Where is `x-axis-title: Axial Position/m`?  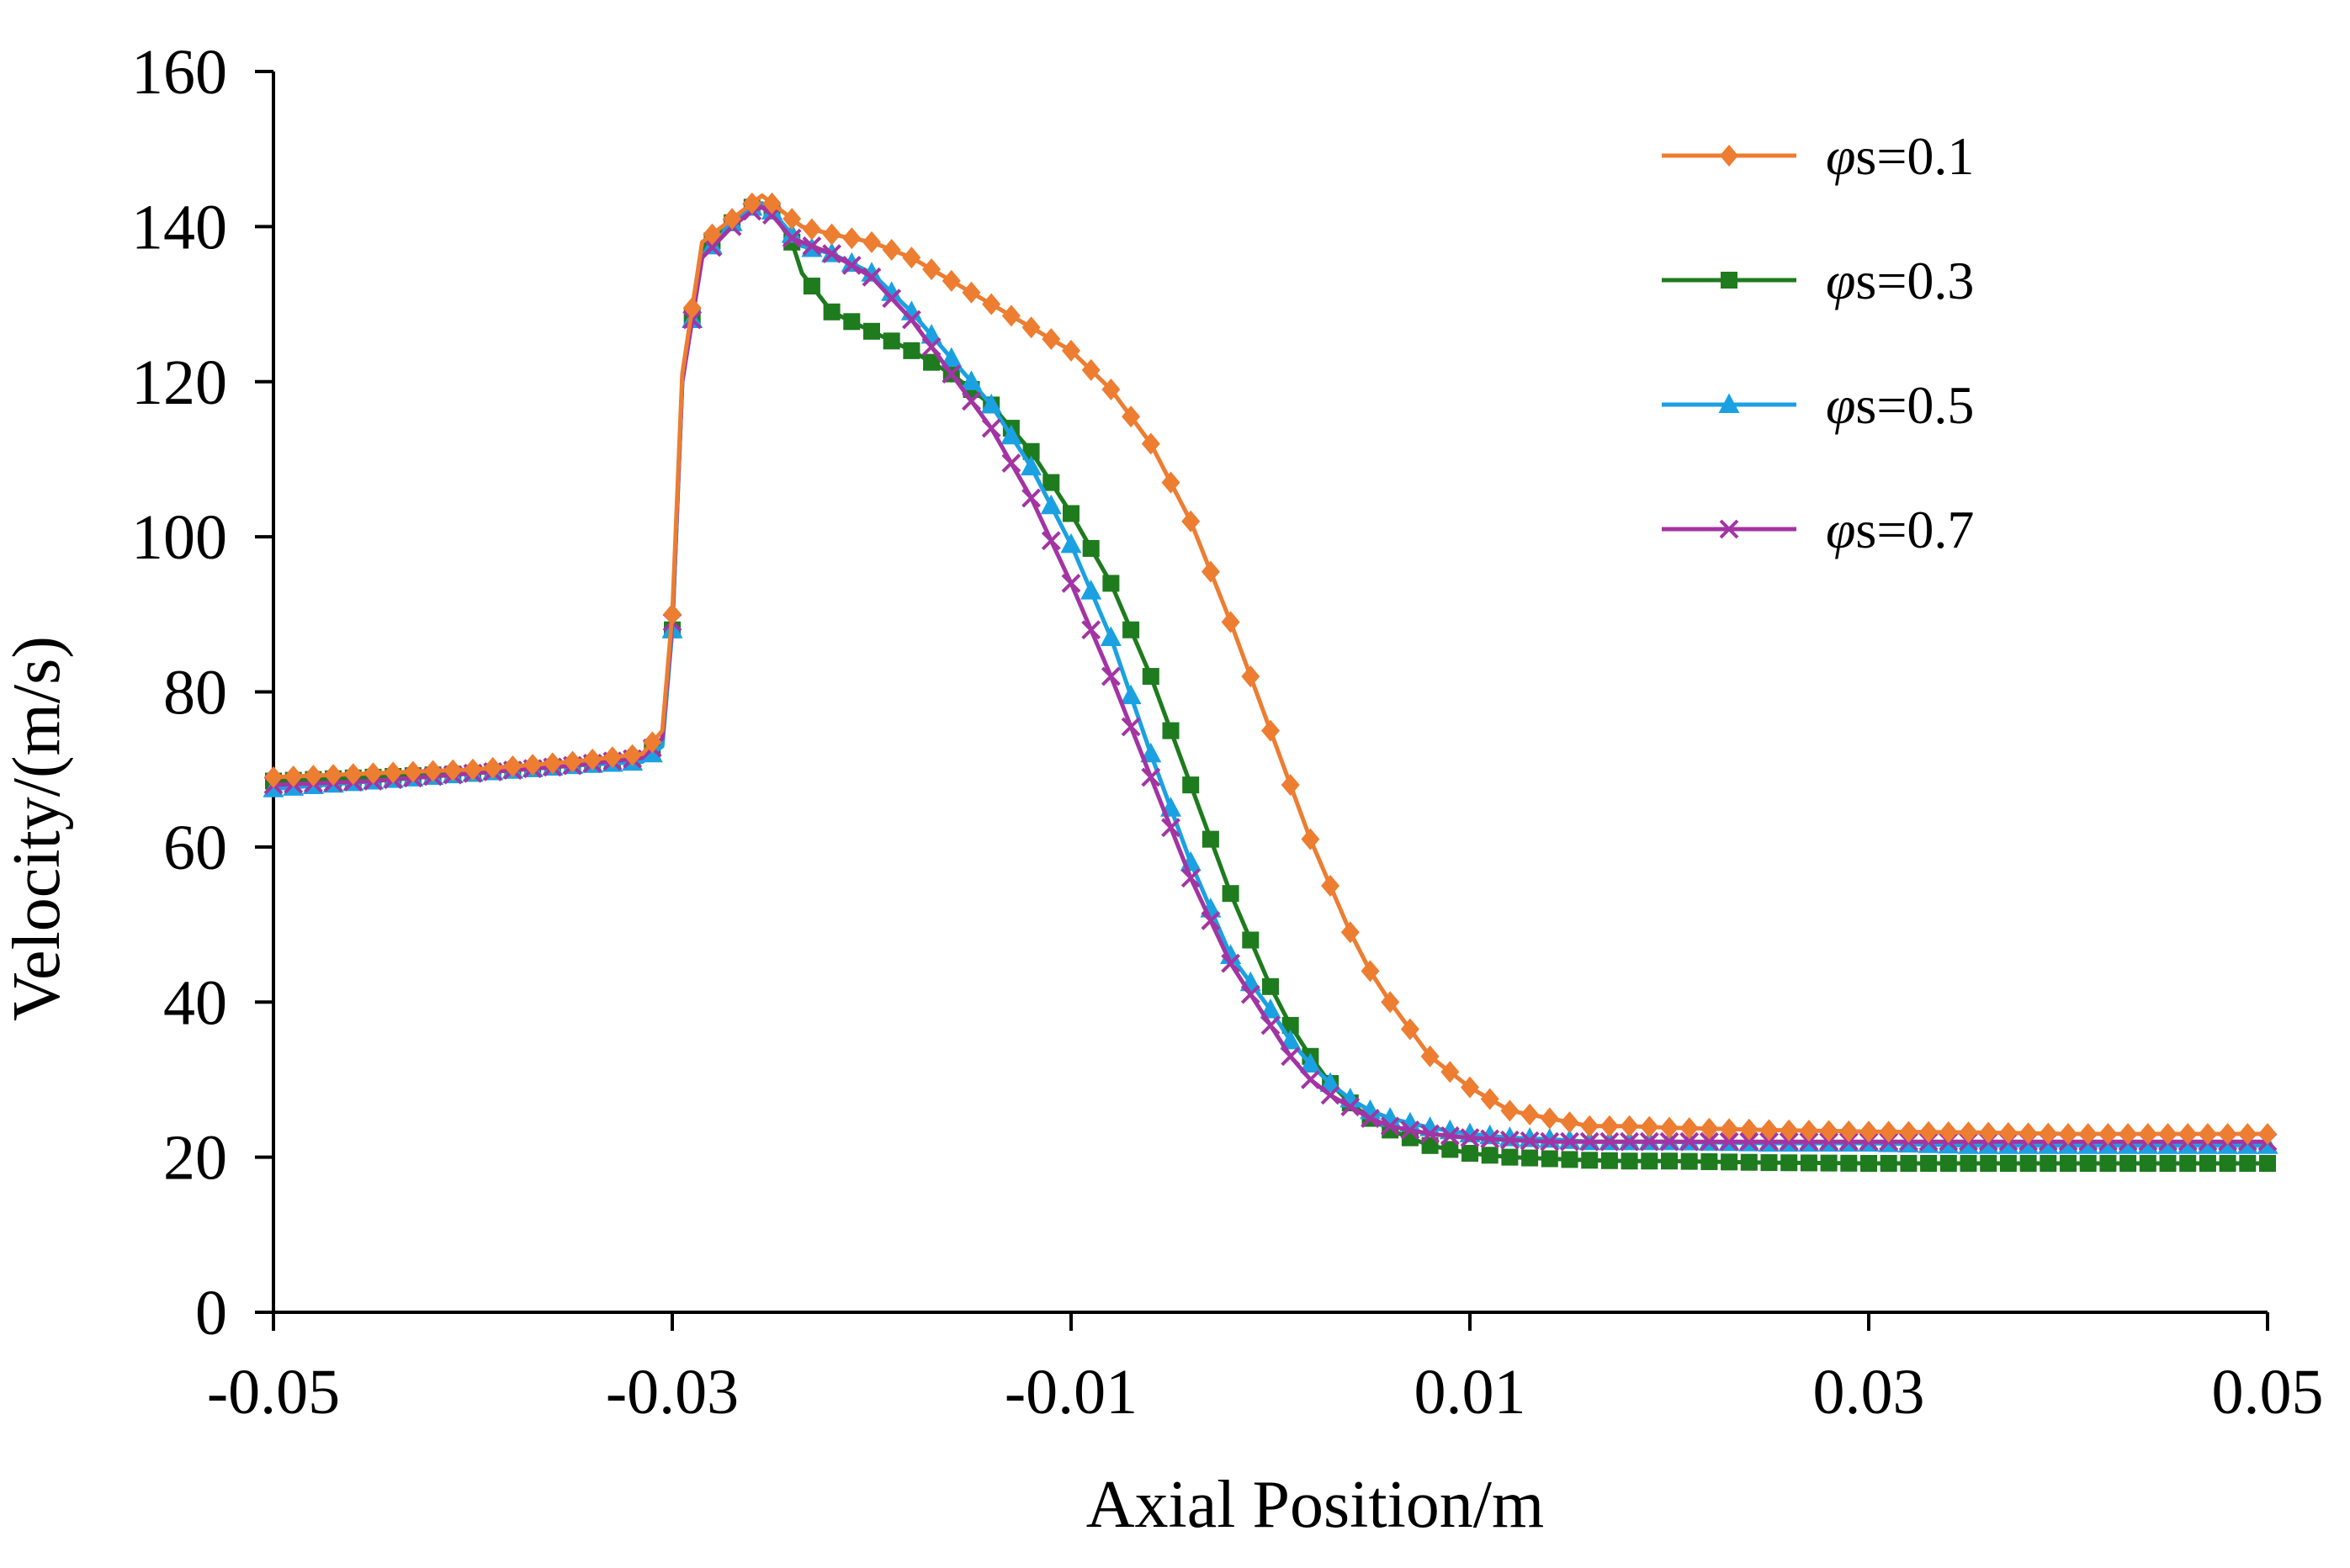 x-axis-title: Axial Position/m is located at coordinates (1315, 1505).